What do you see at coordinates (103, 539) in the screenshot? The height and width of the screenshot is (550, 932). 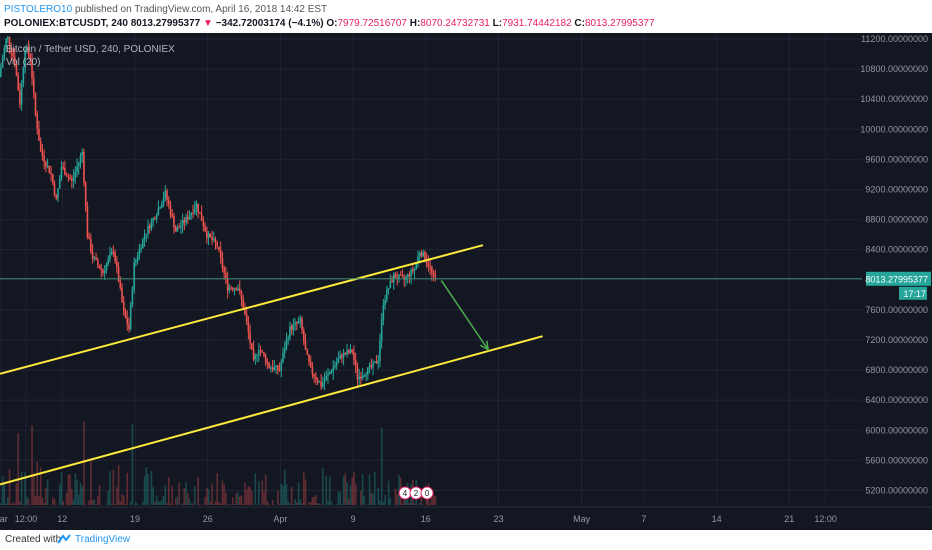 I see `tradingview-link: TradingView` at bounding box center [103, 539].